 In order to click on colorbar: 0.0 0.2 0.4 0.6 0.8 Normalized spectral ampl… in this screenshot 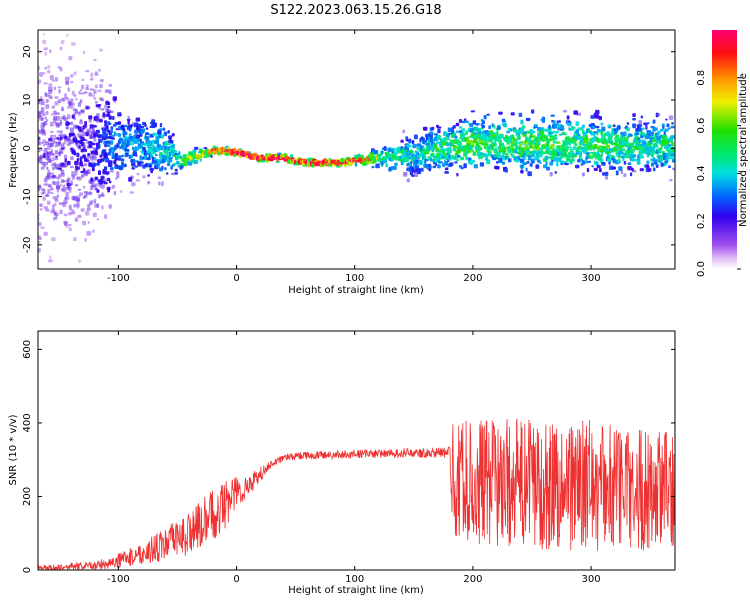, I will do `click(722, 153)`.